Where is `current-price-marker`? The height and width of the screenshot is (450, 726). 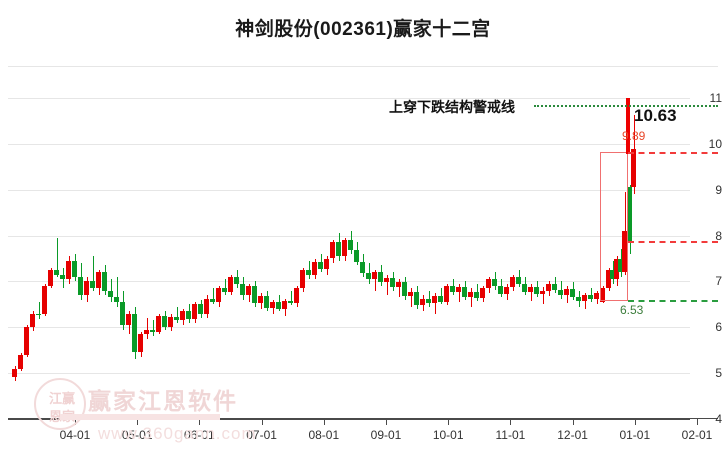 current-price-marker is located at coordinates (628, 126).